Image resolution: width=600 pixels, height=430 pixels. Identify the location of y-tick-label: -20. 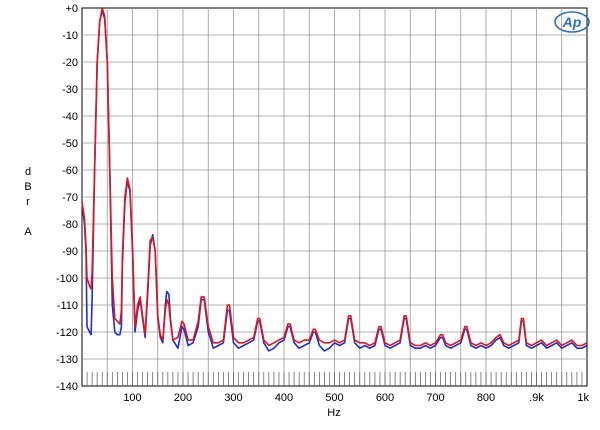
(70, 63).